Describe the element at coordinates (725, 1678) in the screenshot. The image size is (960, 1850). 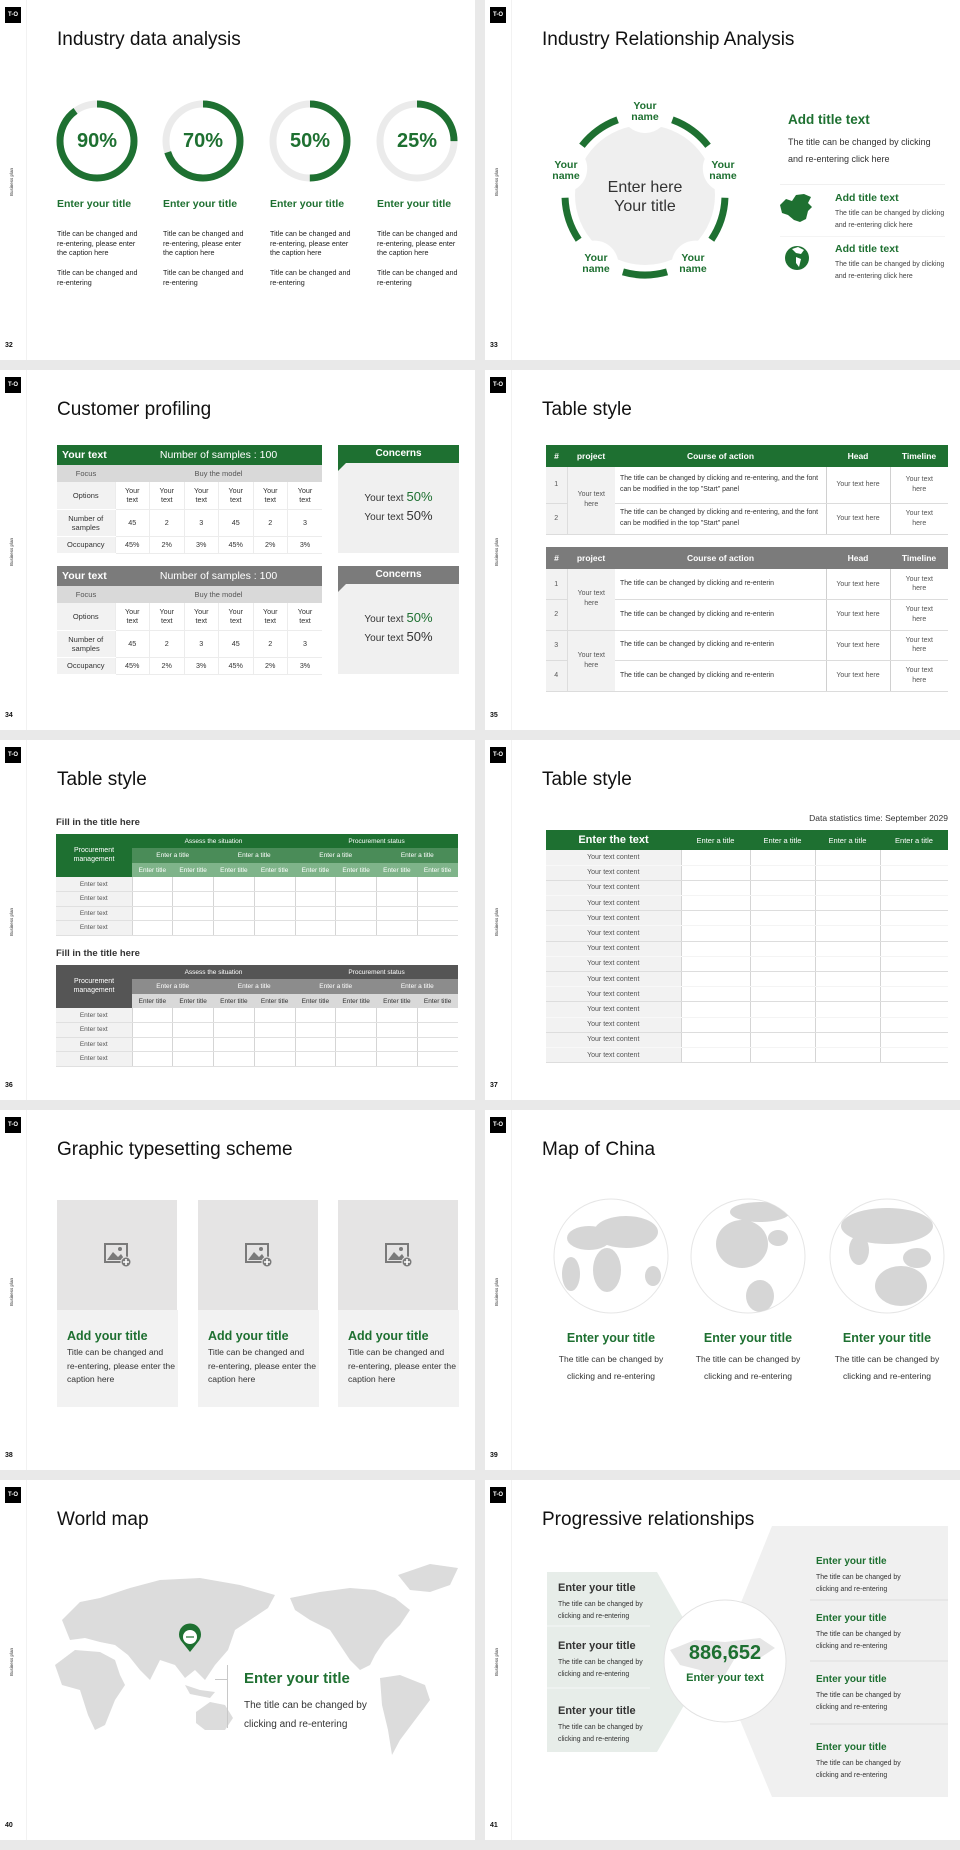
I see `center-text: Enter your text` at that location.